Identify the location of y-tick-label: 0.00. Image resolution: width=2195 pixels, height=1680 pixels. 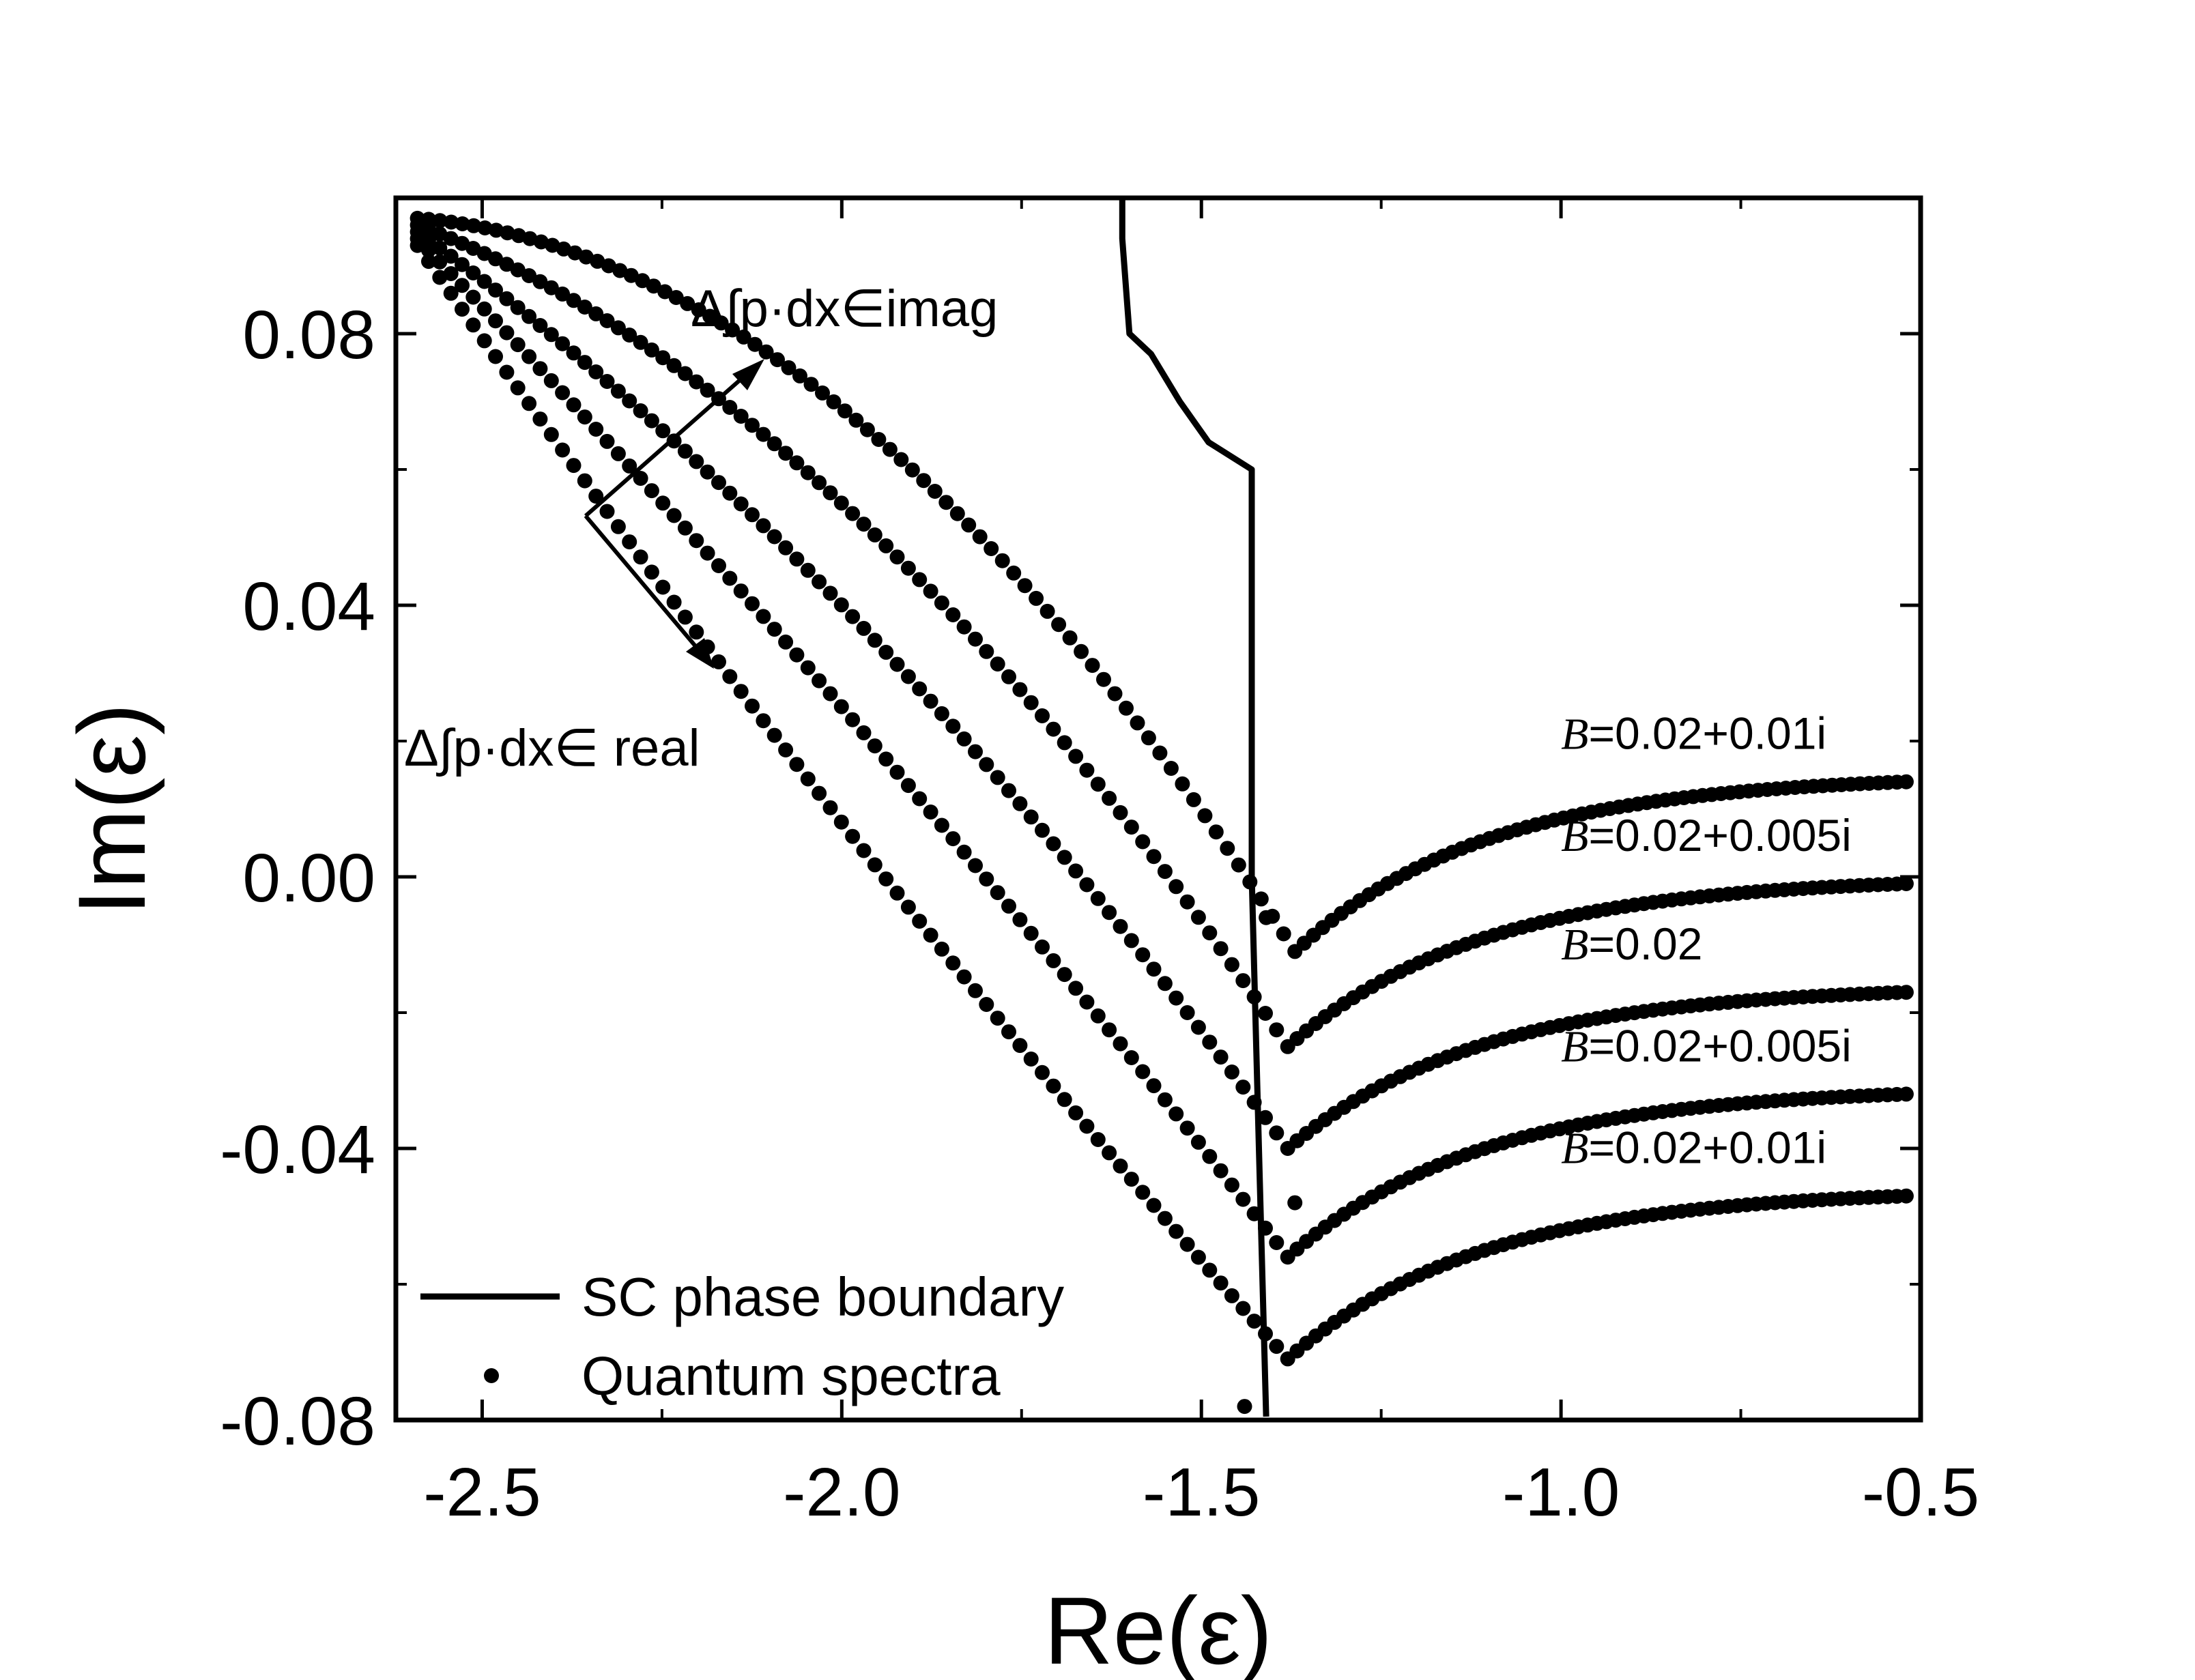
(308, 878).